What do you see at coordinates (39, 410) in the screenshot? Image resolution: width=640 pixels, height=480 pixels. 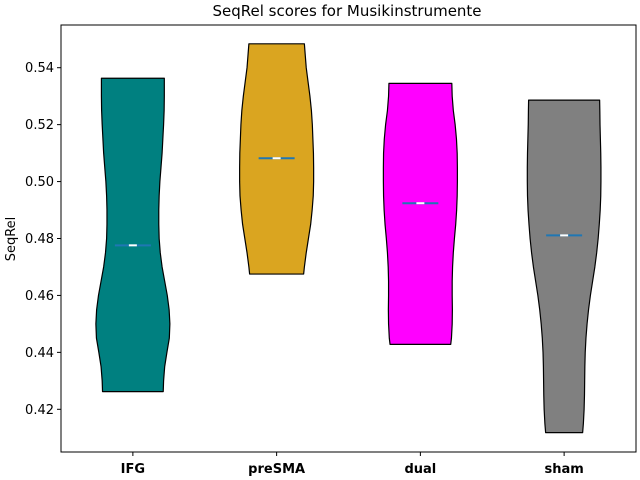 I see `y-tick-label: 0.42` at bounding box center [39, 410].